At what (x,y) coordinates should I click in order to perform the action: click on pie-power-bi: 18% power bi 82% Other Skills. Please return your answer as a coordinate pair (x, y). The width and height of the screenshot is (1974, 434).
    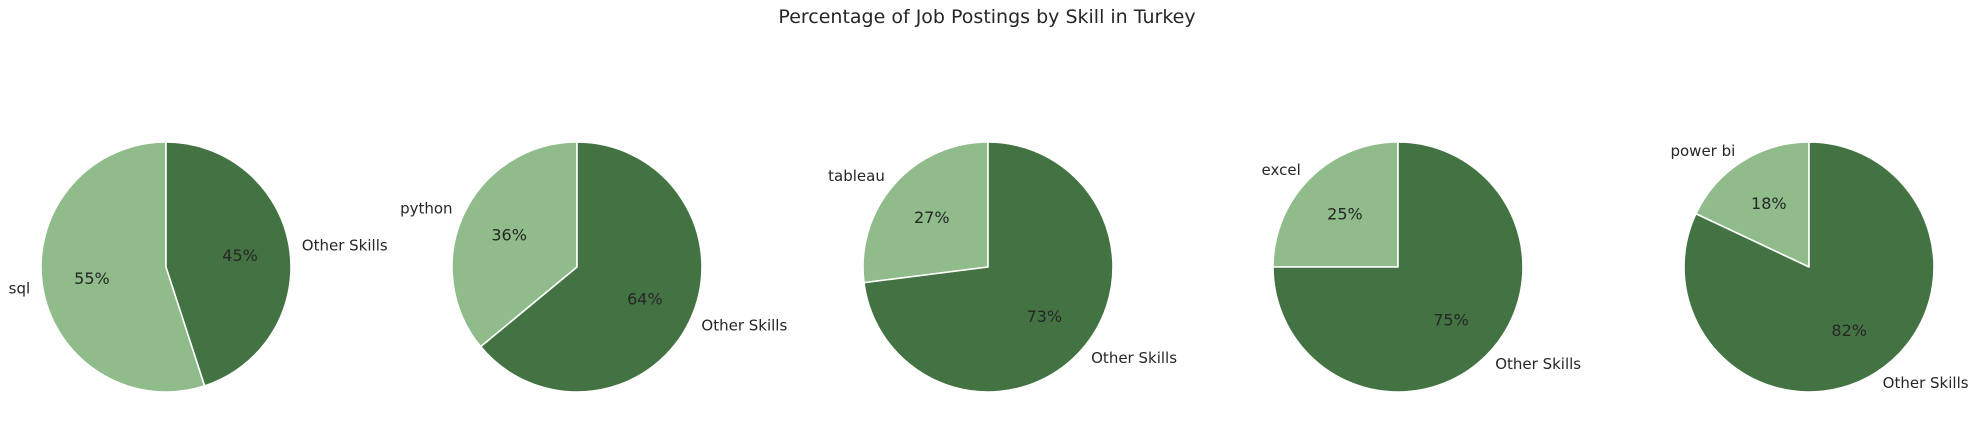
    Looking at the image, I should click on (1819, 267).